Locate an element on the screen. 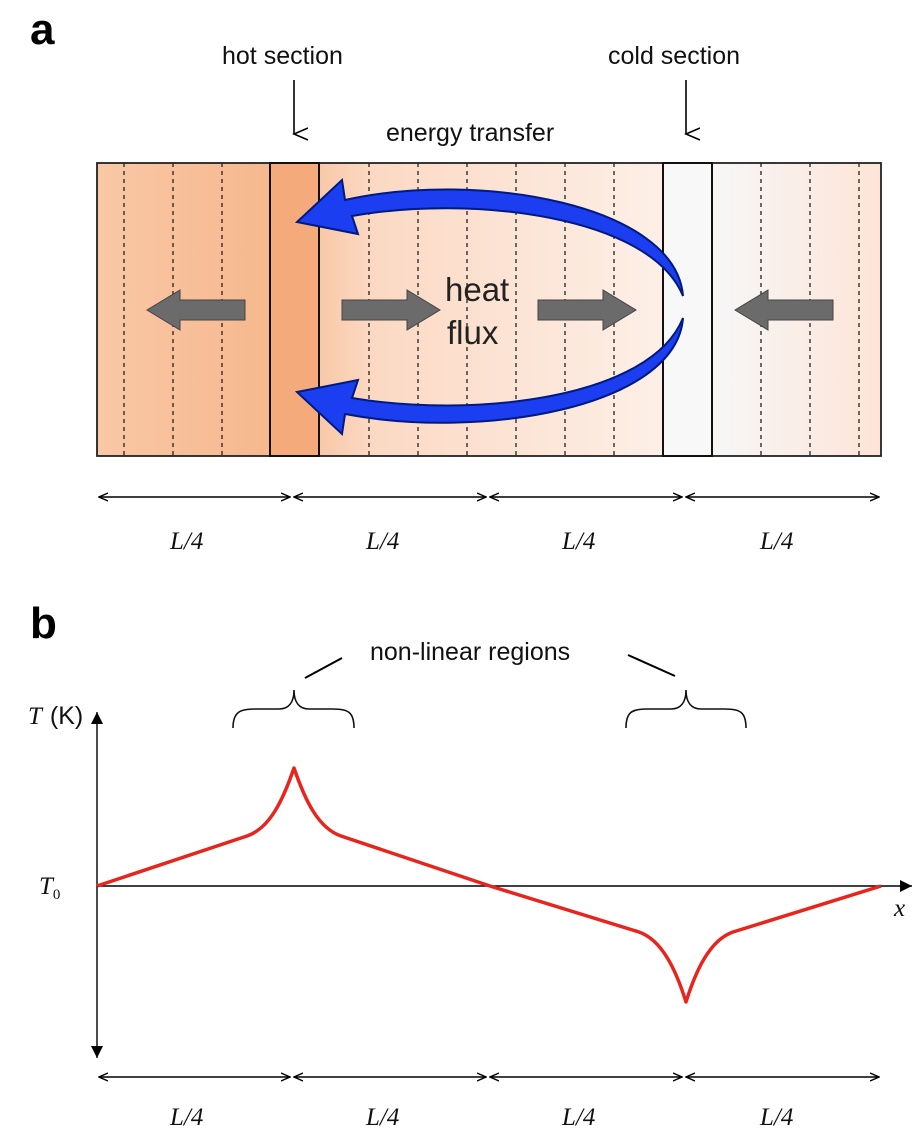 The height and width of the screenshot is (1133, 913). heat-label: heat is located at coordinates (477, 289).